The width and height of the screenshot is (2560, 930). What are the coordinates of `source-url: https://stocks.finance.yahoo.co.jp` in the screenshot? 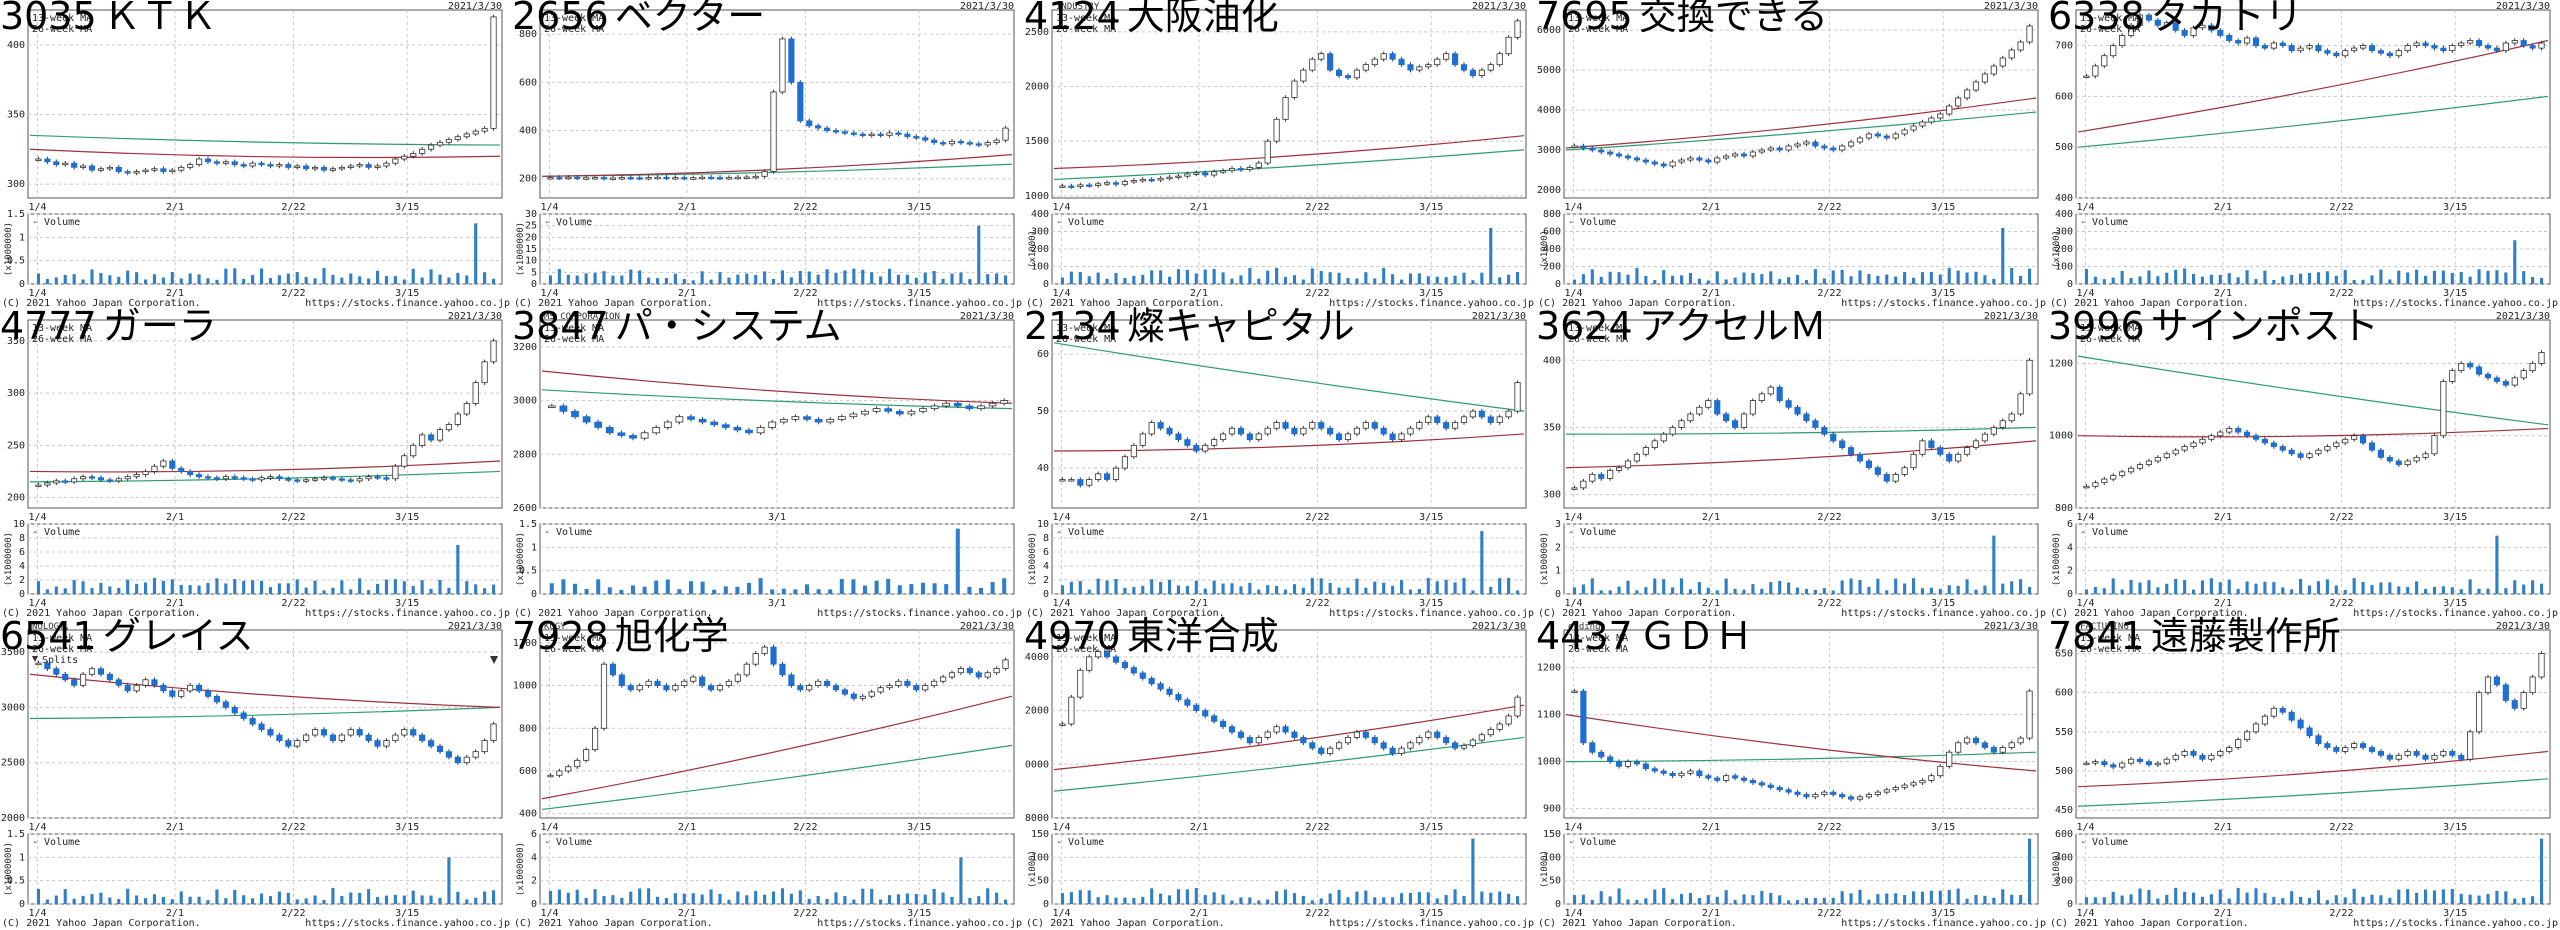 It's located at (919, 613).